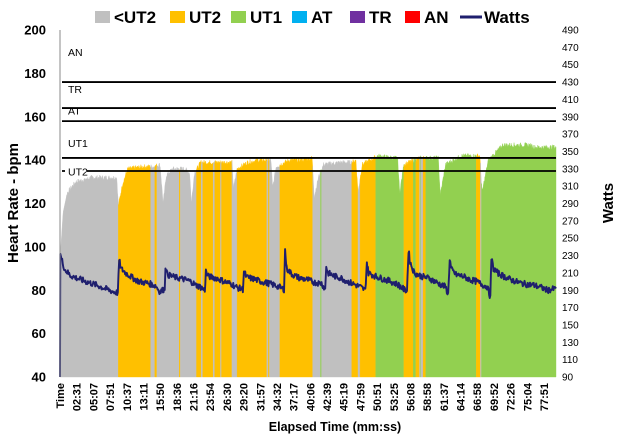 This screenshot has height=446, width=620. I want to click on y2-tick-490: 490, so click(570, 31).